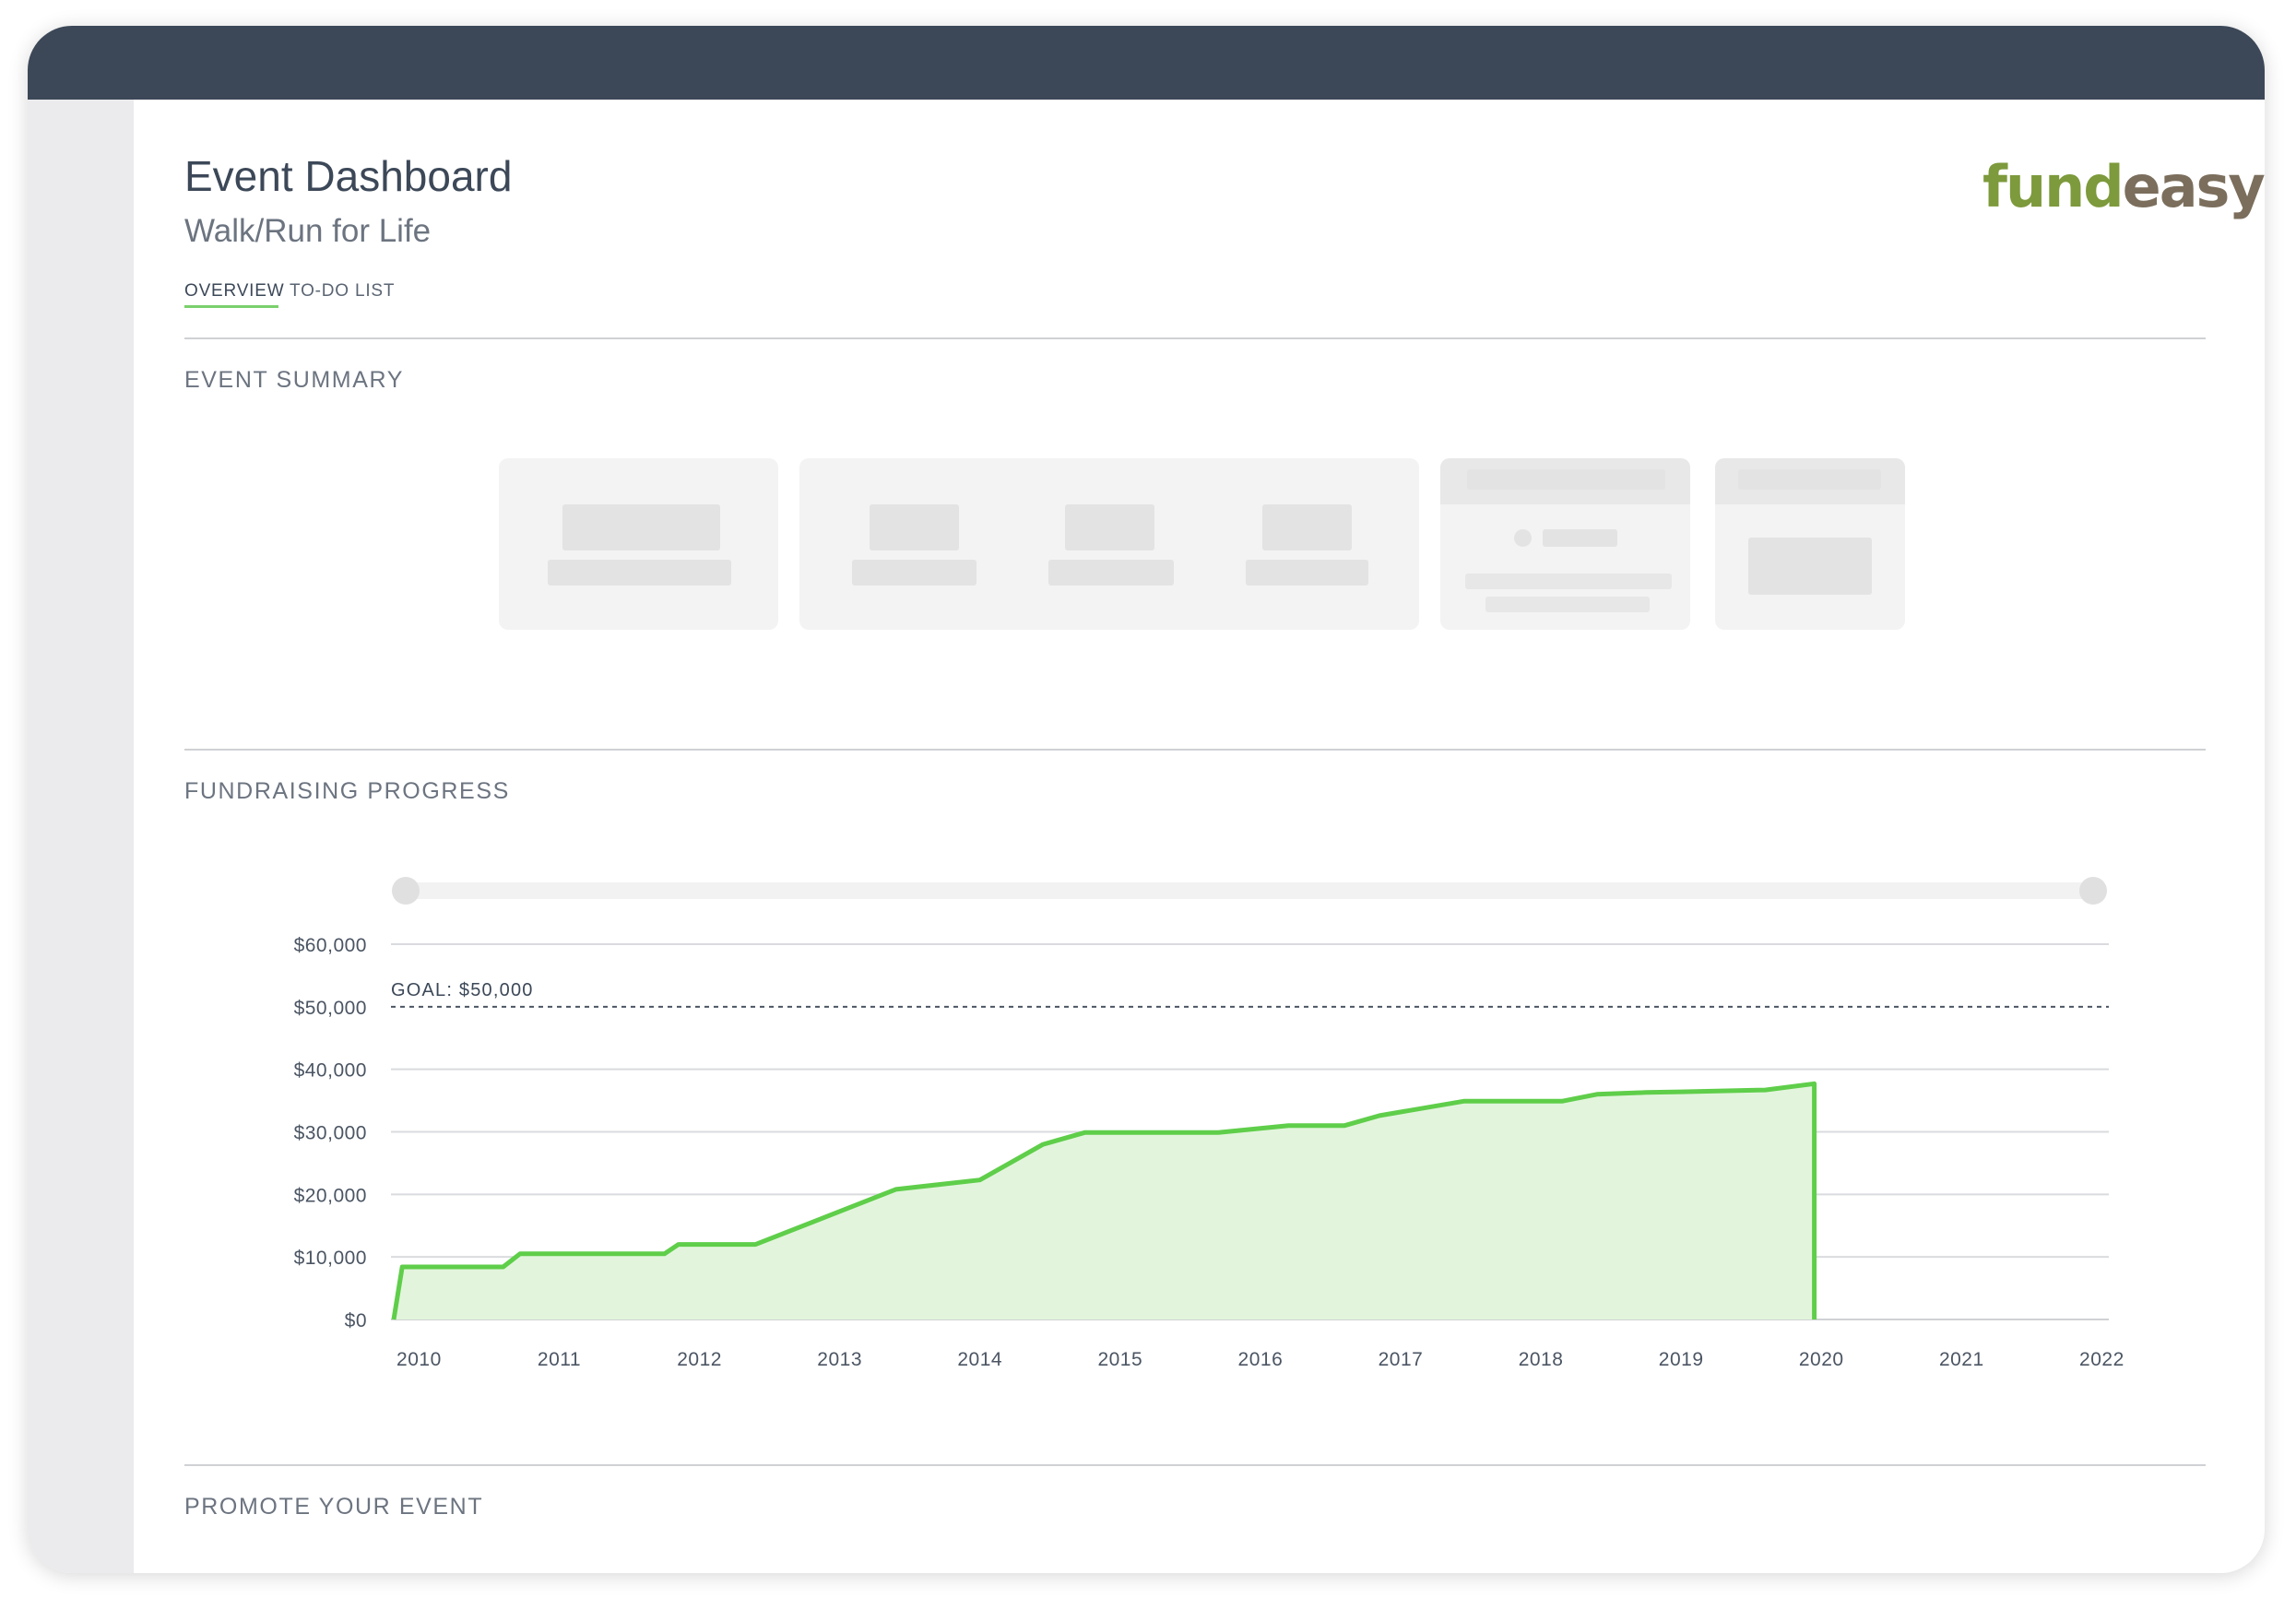 This screenshot has width=2296, height=1609. I want to click on x-tick-label: 2015, so click(1119, 1359).